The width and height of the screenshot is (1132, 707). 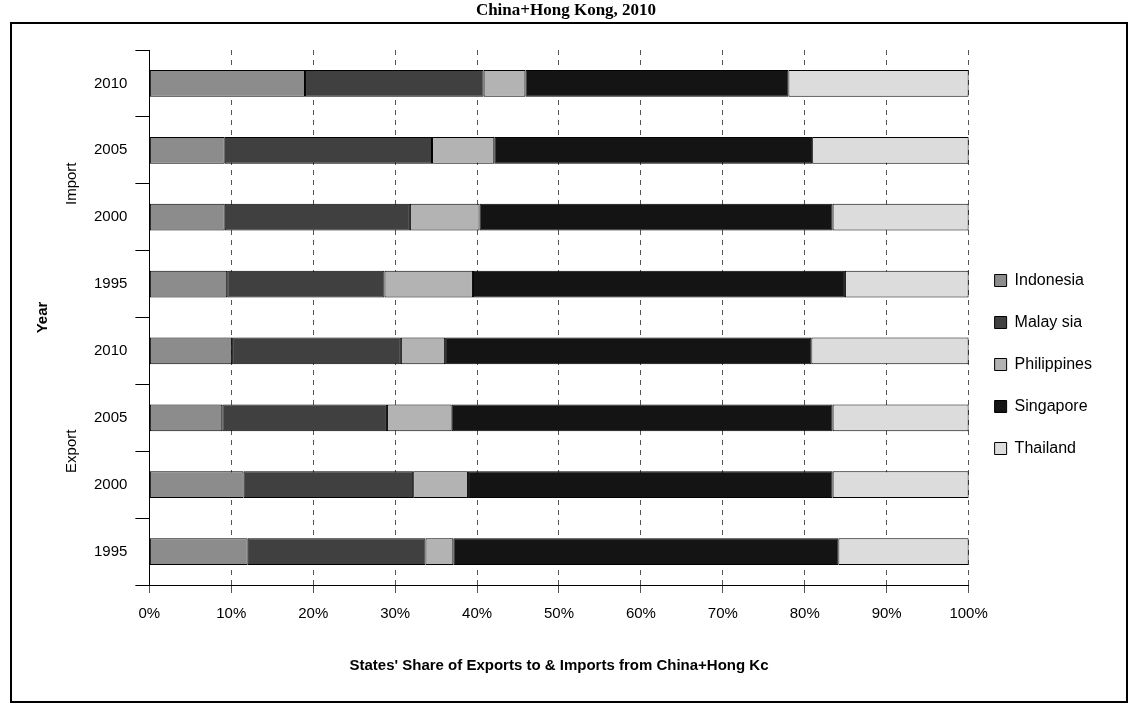 What do you see at coordinates (1053, 363) in the screenshot?
I see `legend-label: Philippines` at bounding box center [1053, 363].